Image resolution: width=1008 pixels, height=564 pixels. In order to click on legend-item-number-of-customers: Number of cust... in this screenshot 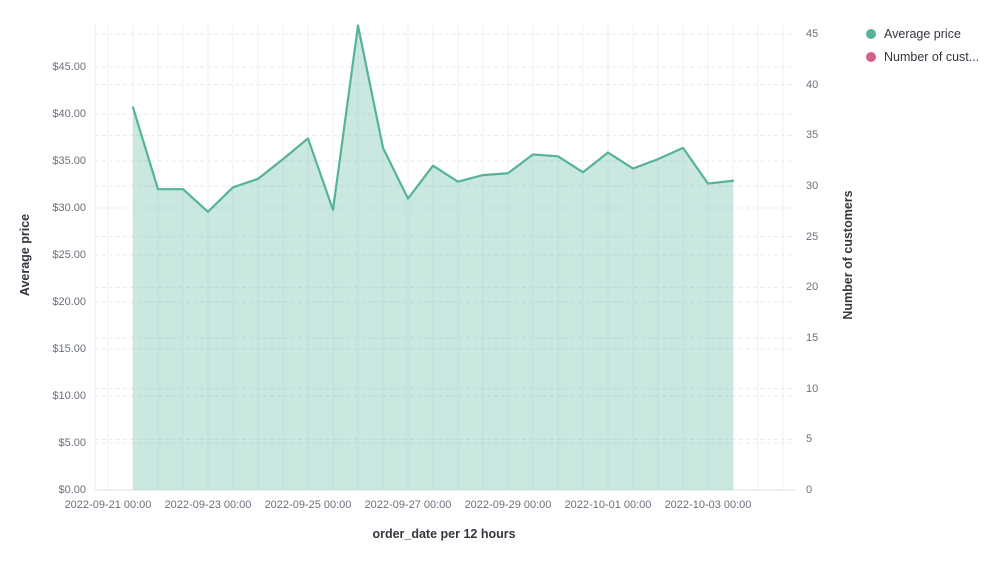, I will do `click(922, 56)`.